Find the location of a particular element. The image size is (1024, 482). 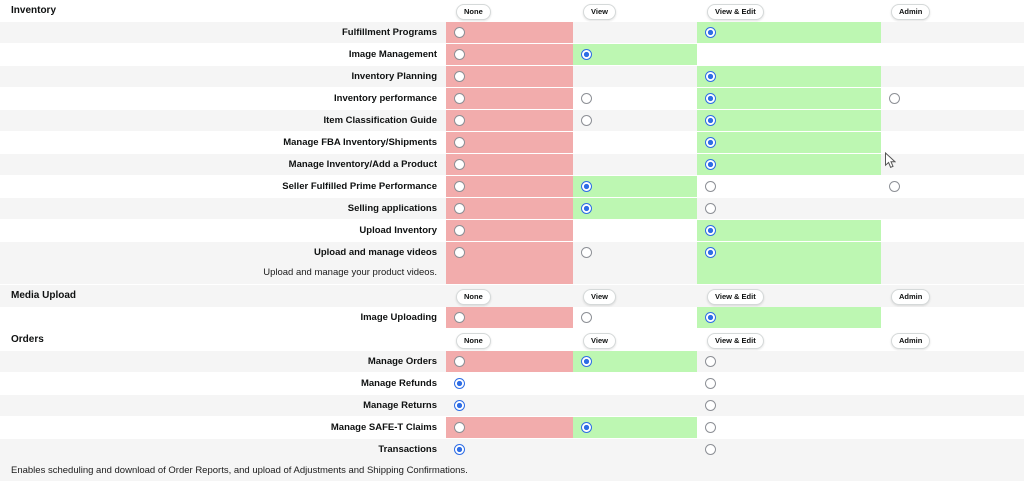

label-cell: Manage Returns is located at coordinates (223, 405).